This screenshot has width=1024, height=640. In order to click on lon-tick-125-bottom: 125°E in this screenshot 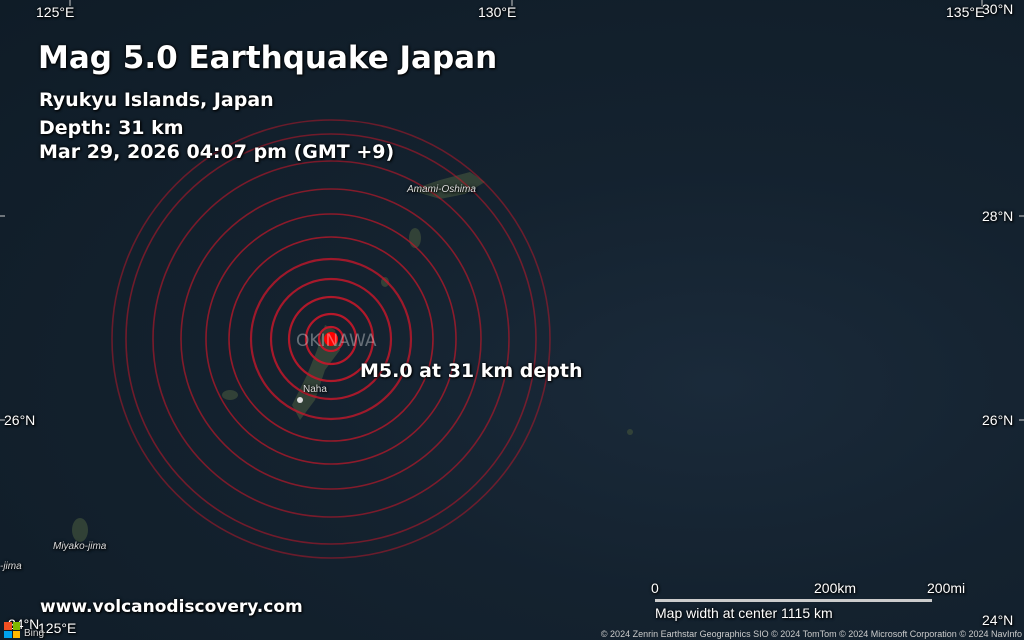, I will do `click(57, 628)`.